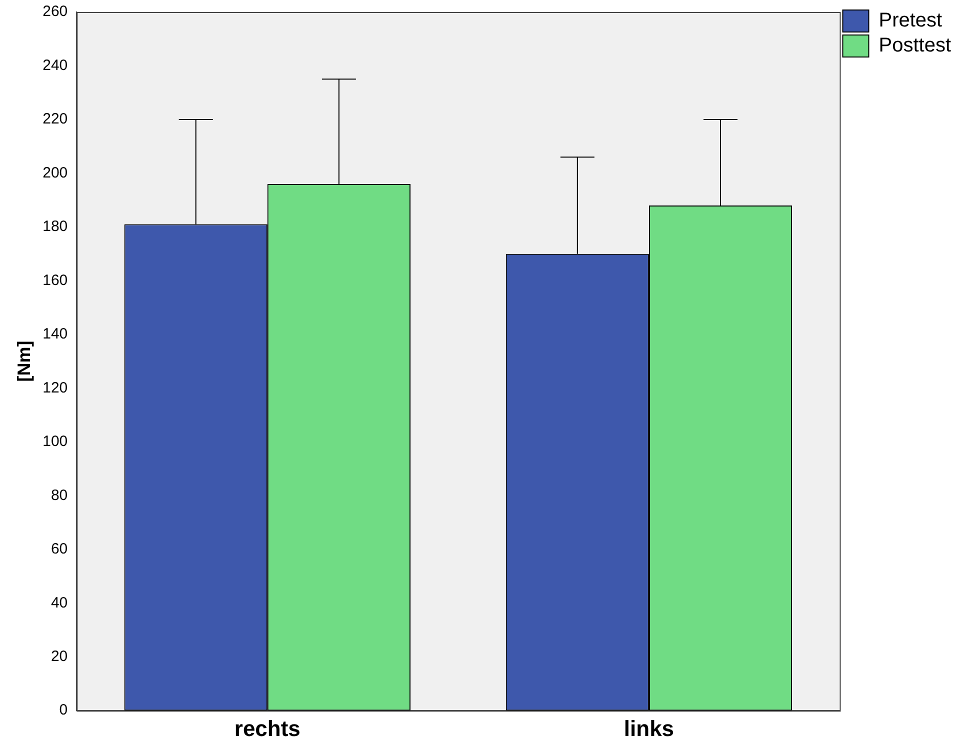  What do you see at coordinates (55, 173) in the screenshot?
I see `y-tick-label: 200` at bounding box center [55, 173].